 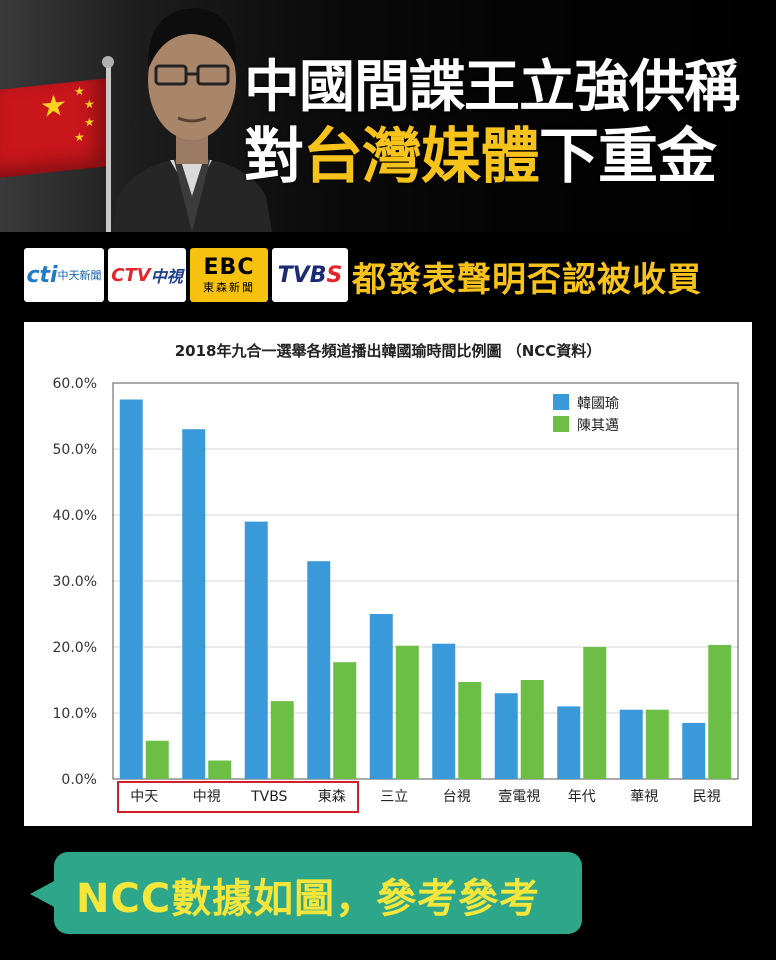 What do you see at coordinates (598, 404) in the screenshot?
I see `legend-label: 韓國瑜` at bounding box center [598, 404].